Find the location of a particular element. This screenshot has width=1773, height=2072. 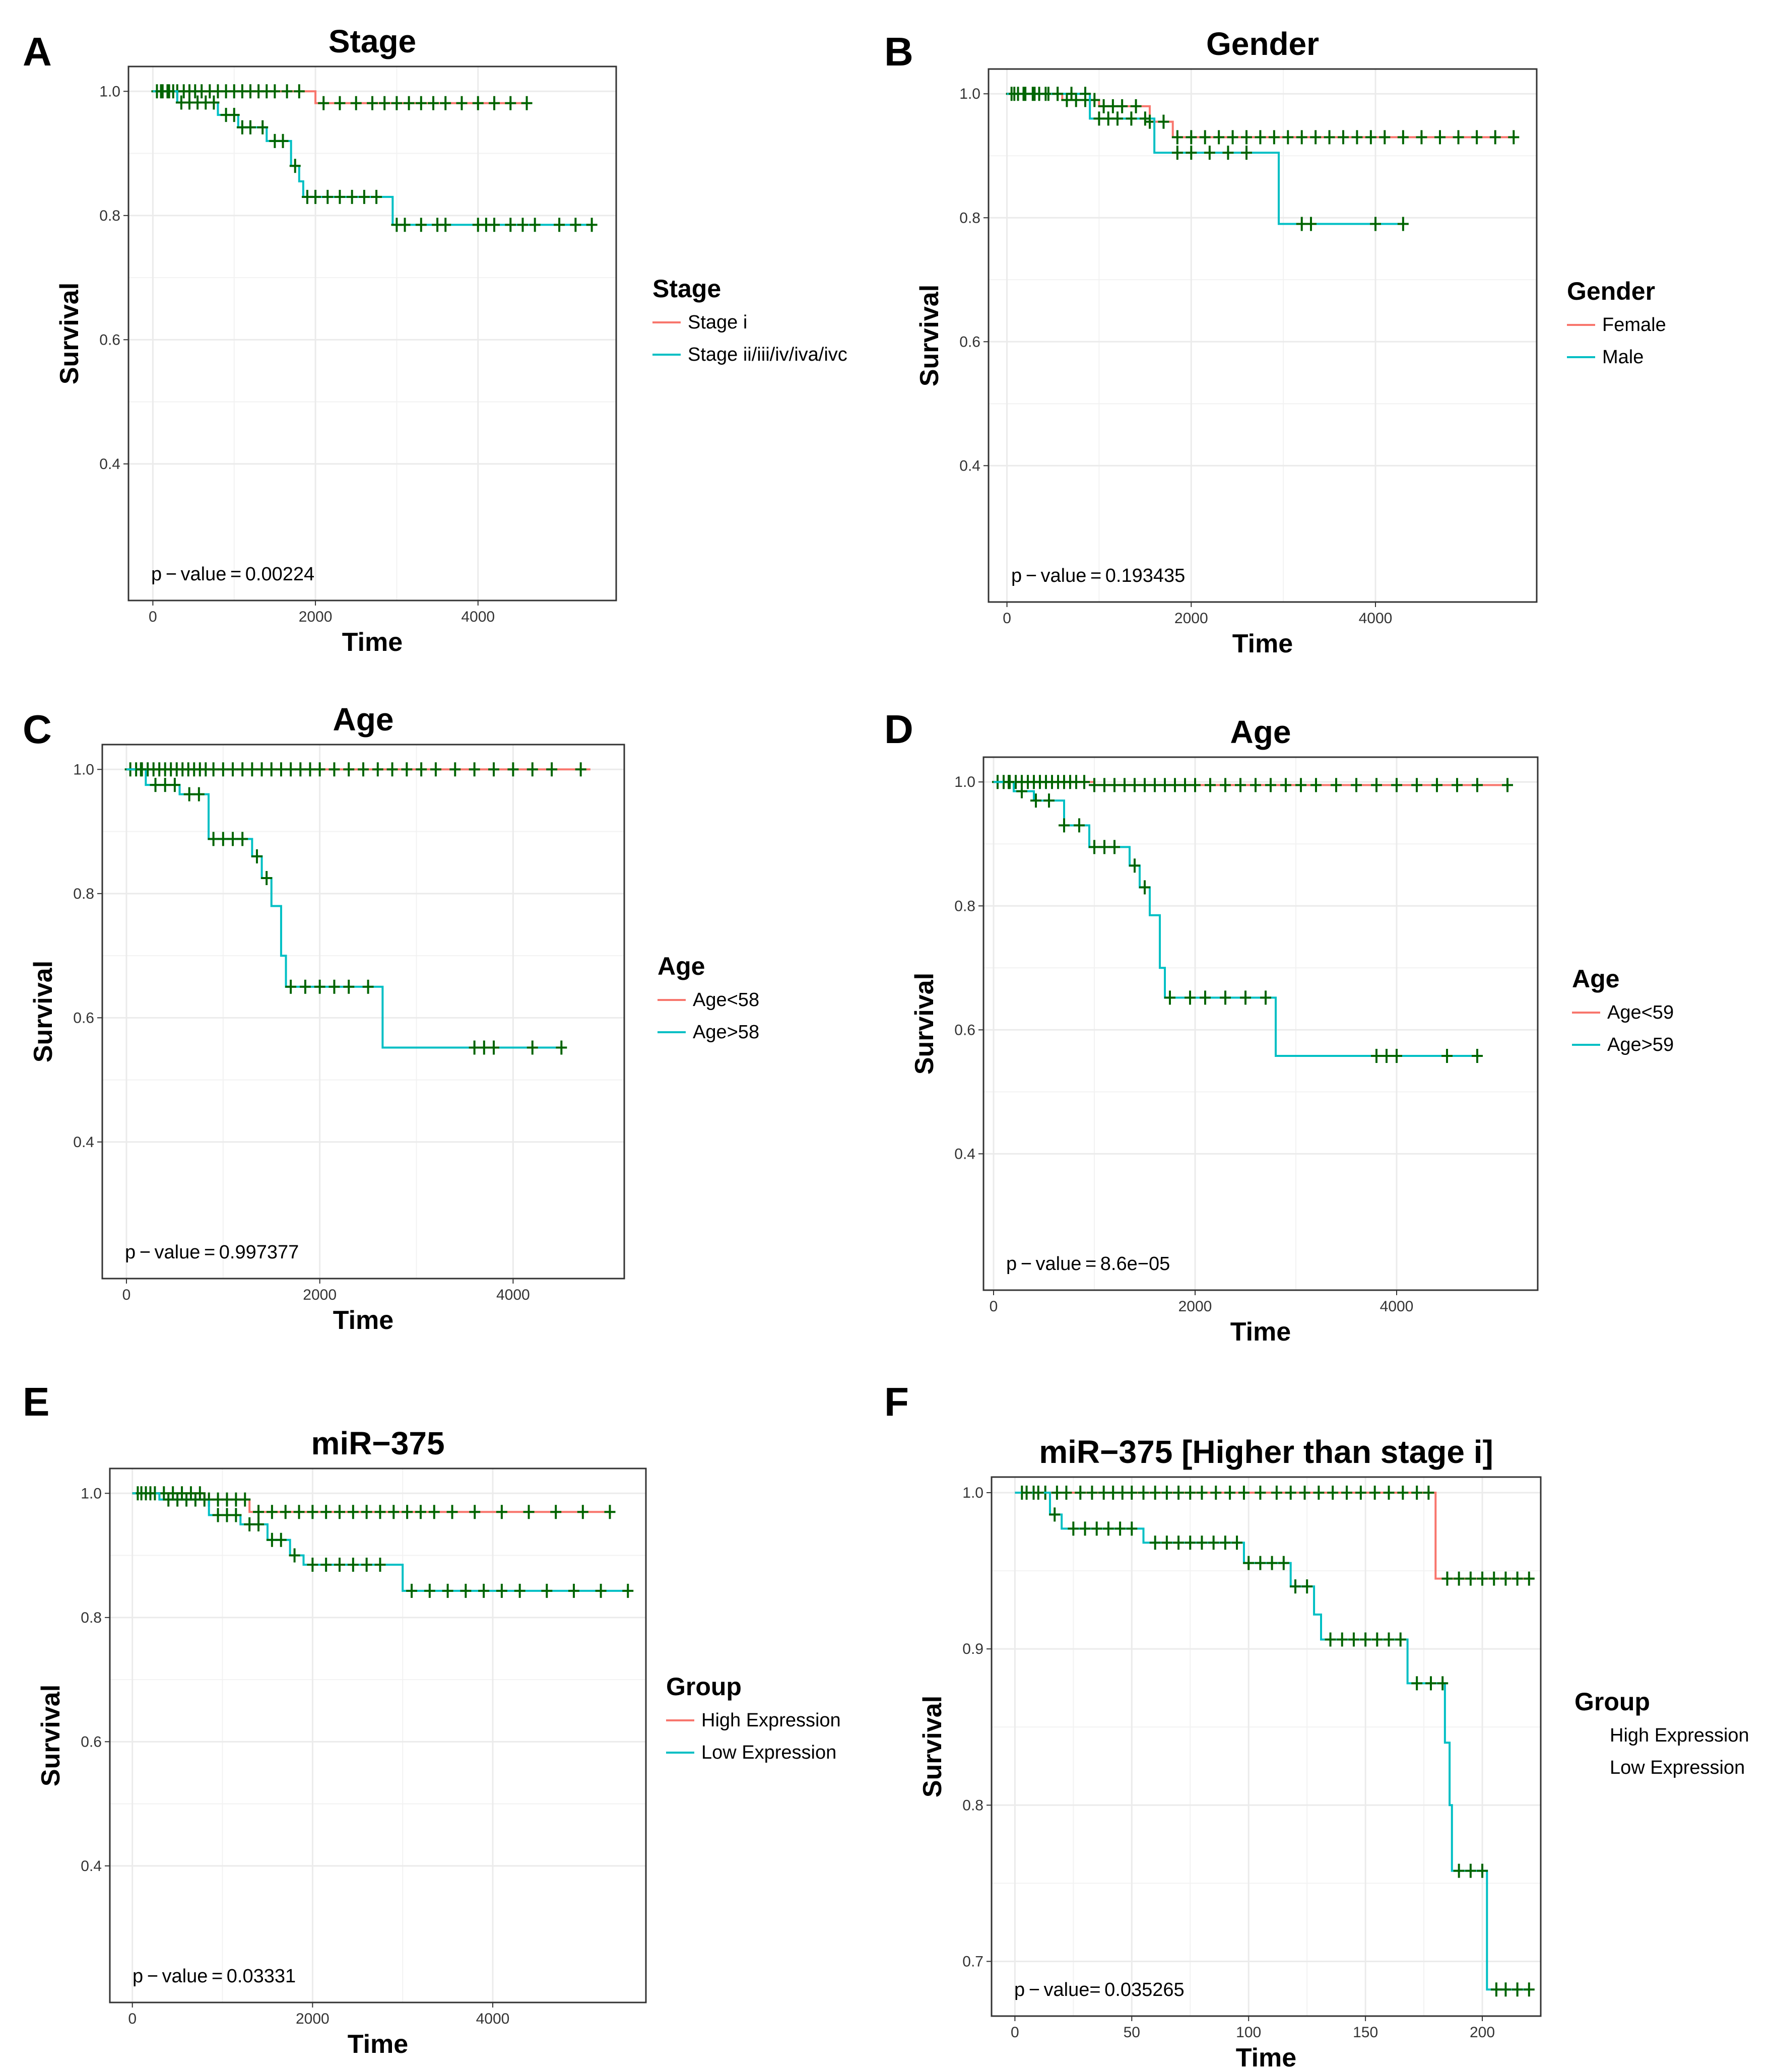

plot-border is located at coordinates (378, 1735).